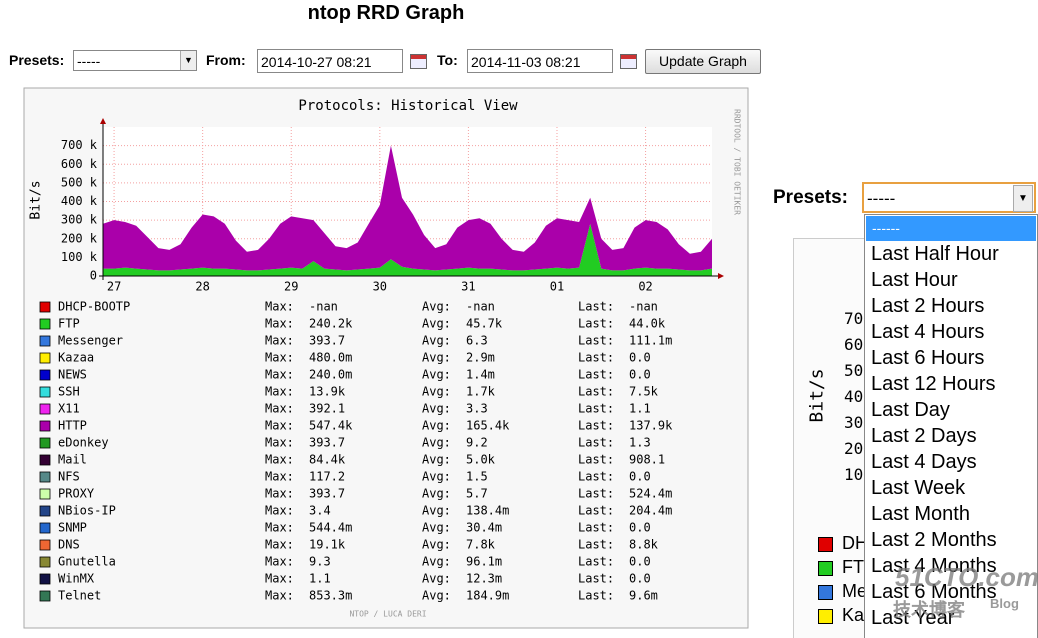  Describe the element at coordinates (934, 592) in the screenshot. I see `dropdown-option: Last 6 Months` at that location.